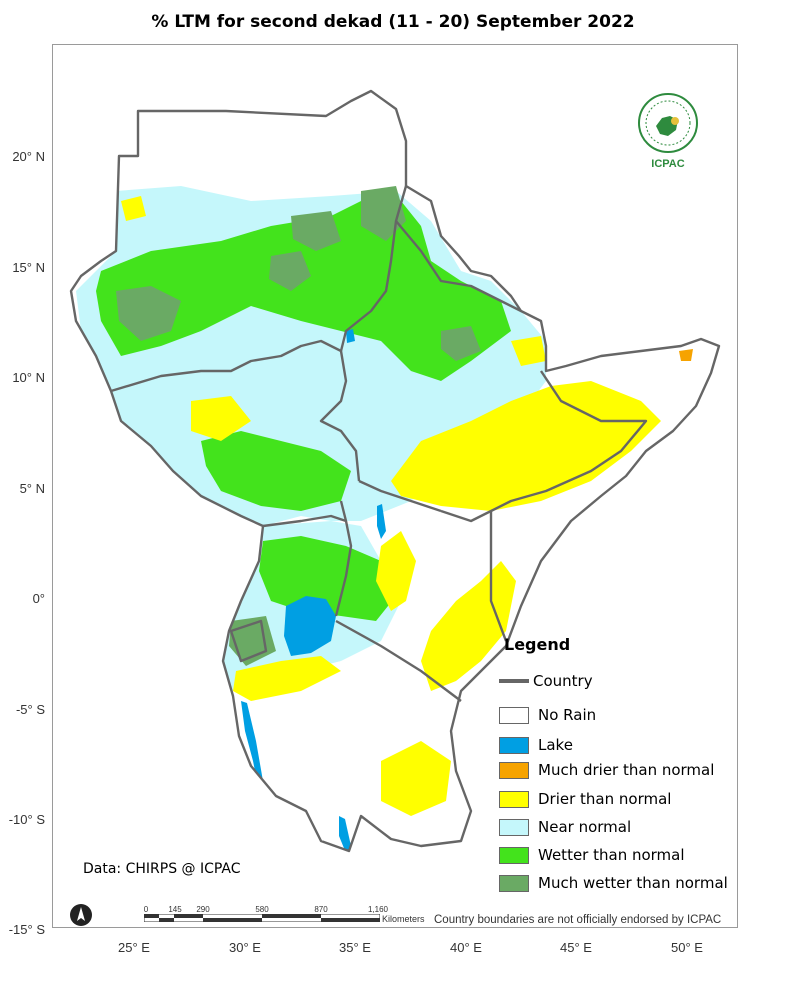  What do you see at coordinates (633, 883) in the screenshot?
I see `legend-label: Much wetter than normal` at bounding box center [633, 883].